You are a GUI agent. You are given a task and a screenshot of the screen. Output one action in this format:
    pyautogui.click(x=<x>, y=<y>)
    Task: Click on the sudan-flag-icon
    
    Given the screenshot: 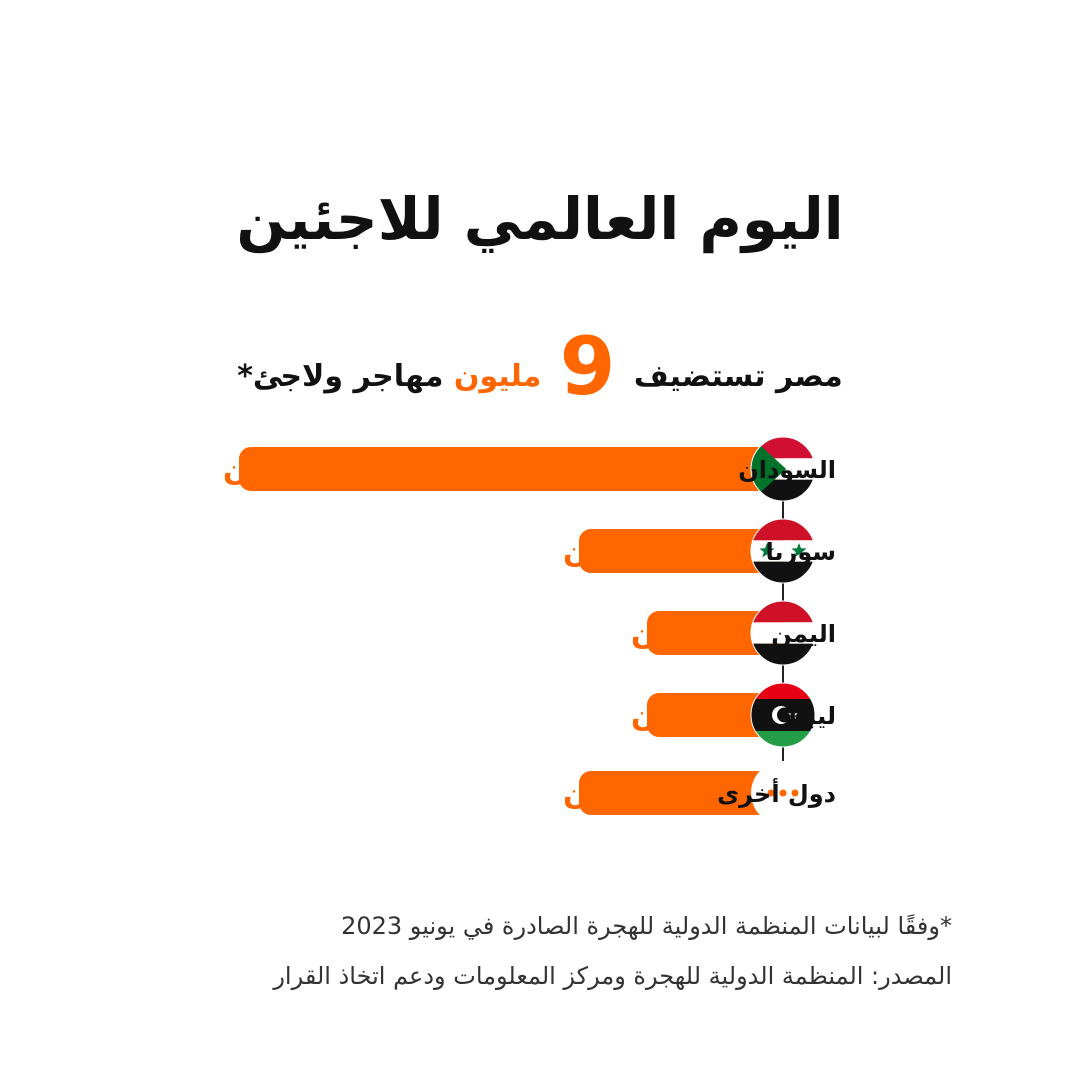 What is the action you would take?
    pyautogui.click(x=783, y=469)
    